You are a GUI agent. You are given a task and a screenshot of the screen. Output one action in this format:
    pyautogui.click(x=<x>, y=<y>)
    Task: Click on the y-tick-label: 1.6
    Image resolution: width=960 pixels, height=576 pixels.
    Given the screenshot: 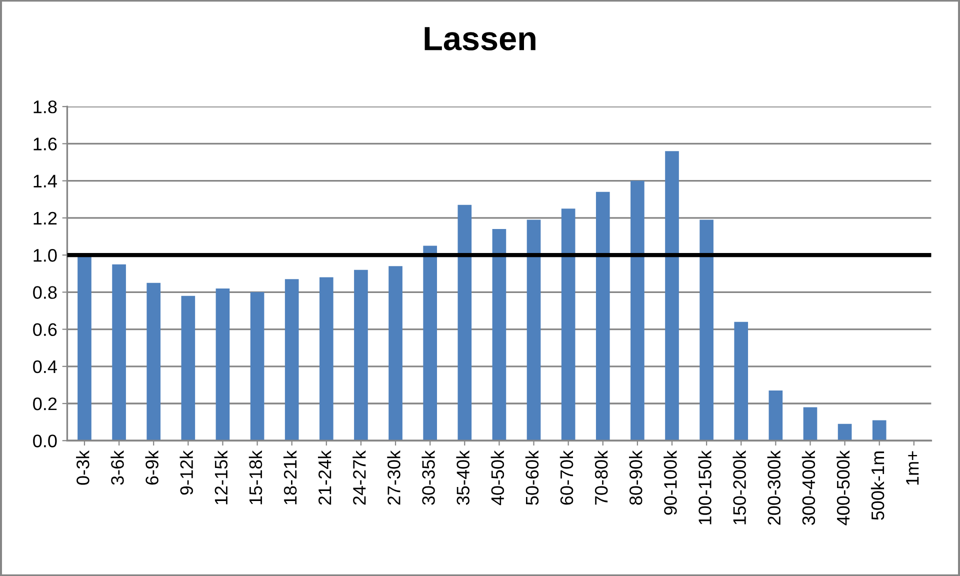 What is the action you would take?
    pyautogui.click(x=45, y=144)
    